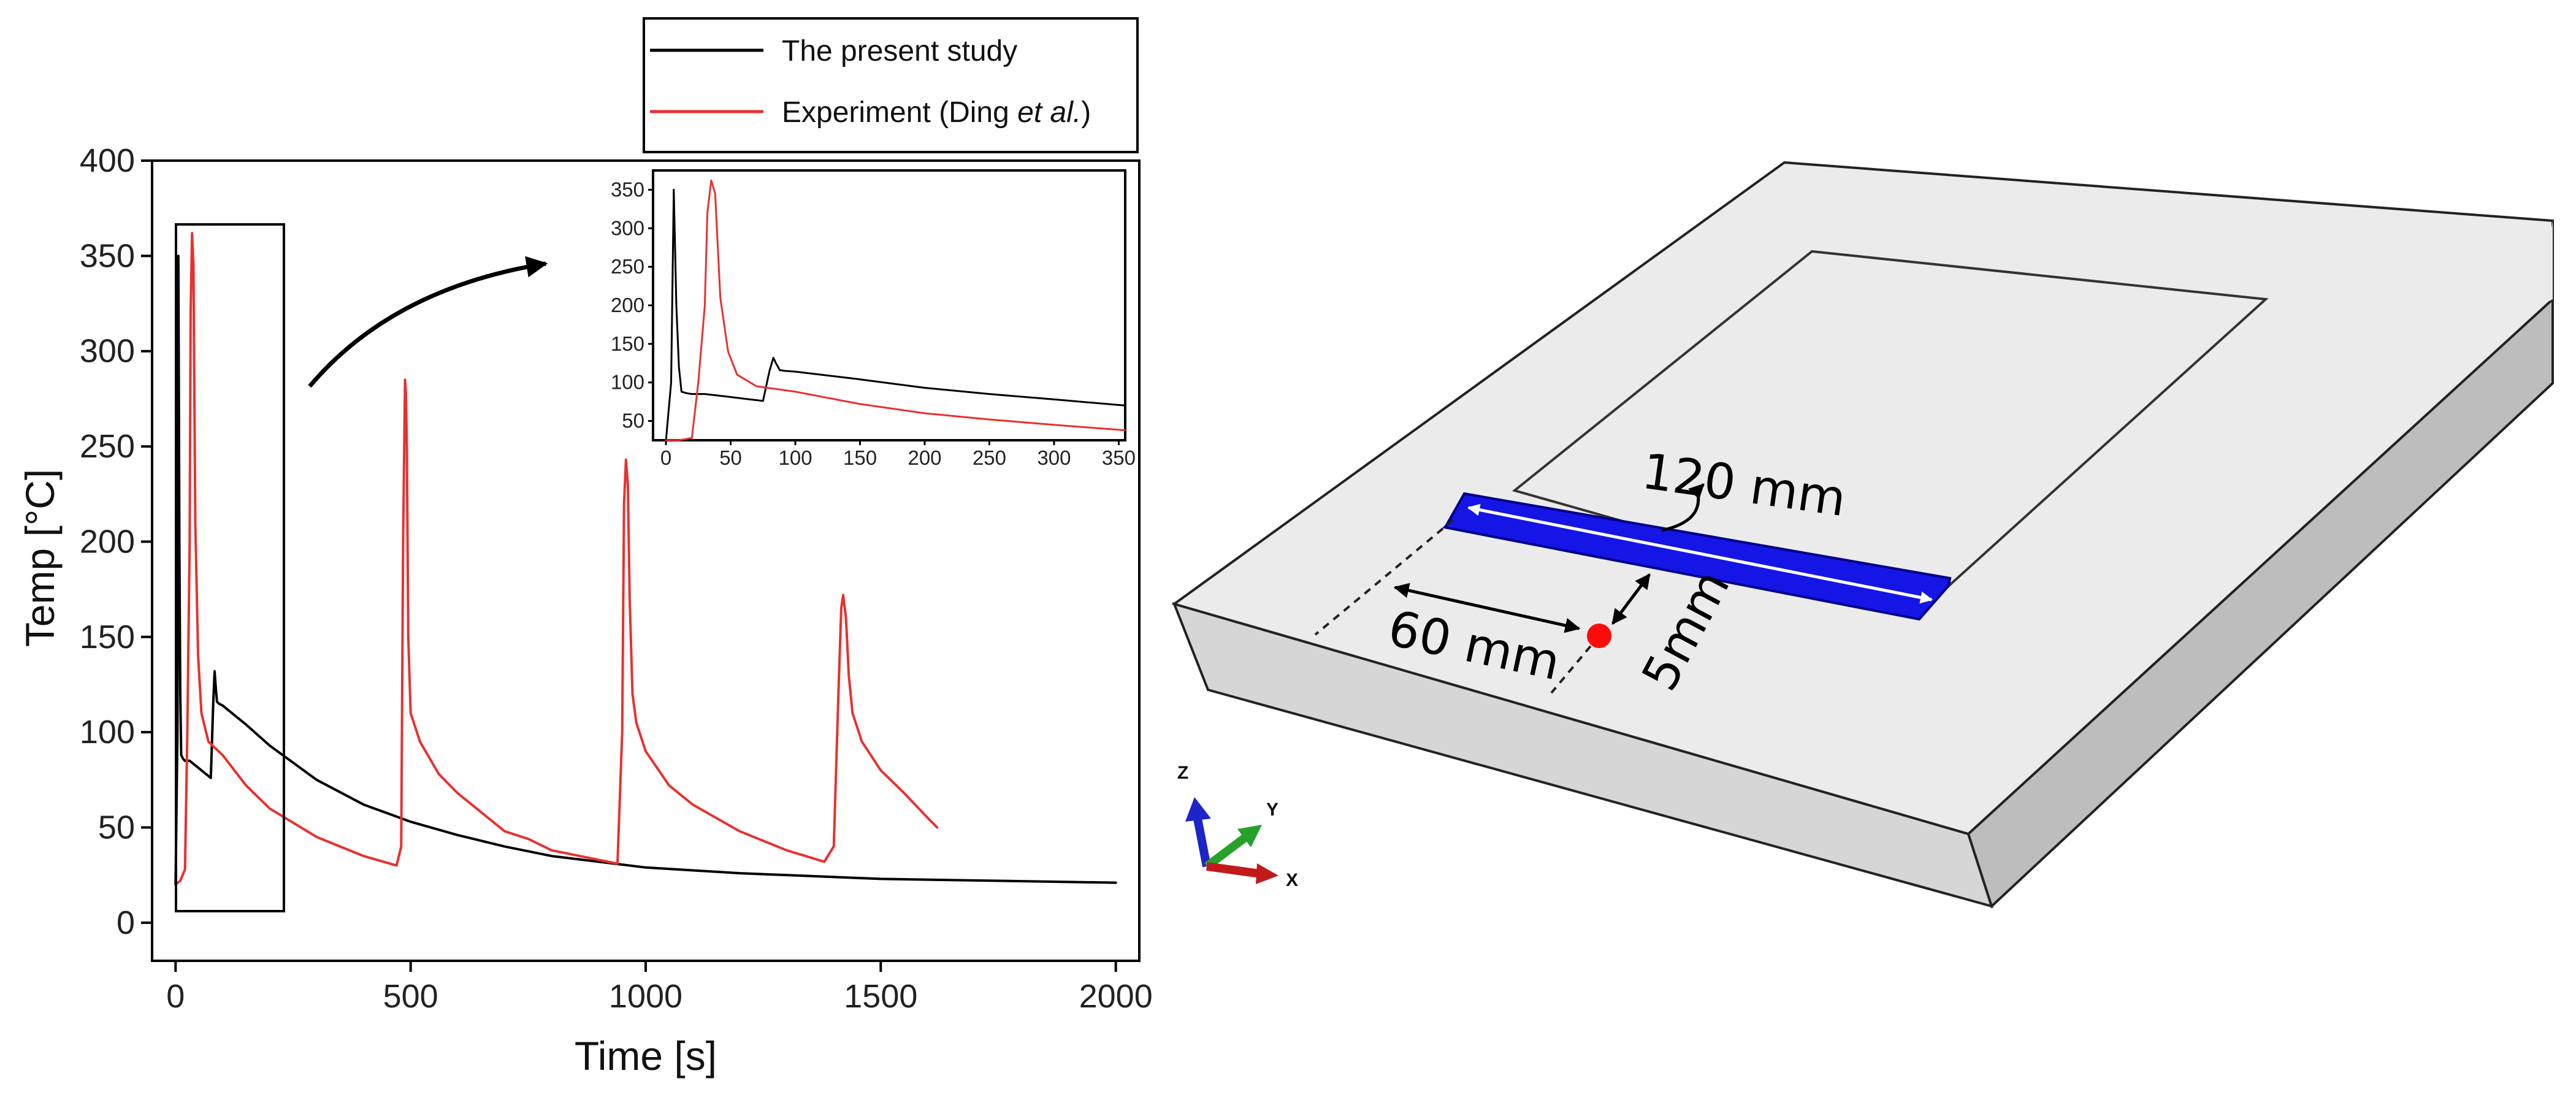 The width and height of the screenshot is (2576, 1100). What do you see at coordinates (1198, 809) in the screenshot?
I see `triad-z-arrowhead` at bounding box center [1198, 809].